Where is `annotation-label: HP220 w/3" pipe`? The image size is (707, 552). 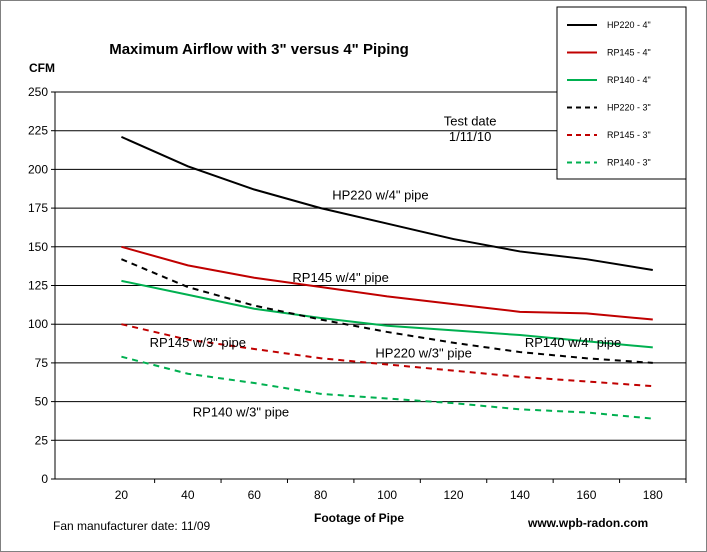
annotation-label: HP220 w/3" pipe is located at coordinates (423, 353).